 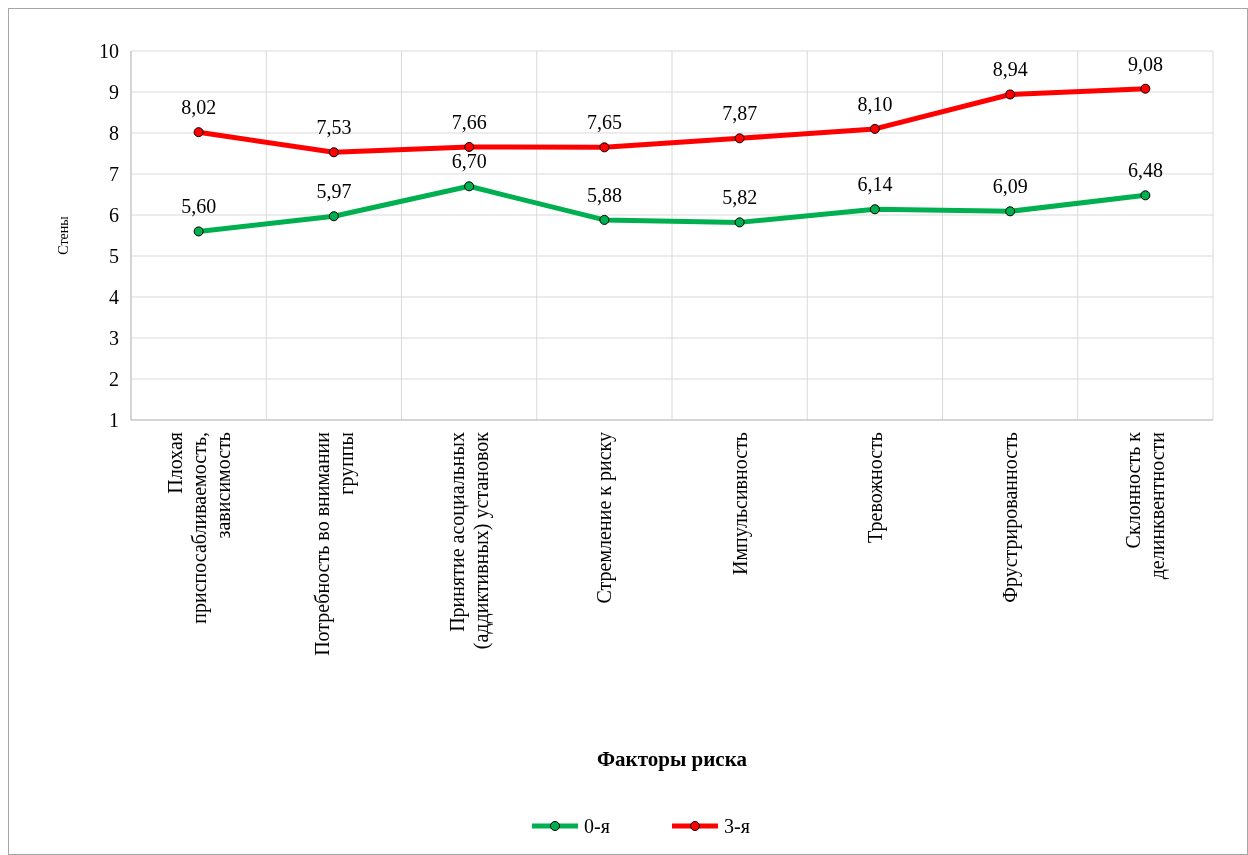 What do you see at coordinates (740, 113) in the screenshot?
I see `data-label: 7,87` at bounding box center [740, 113].